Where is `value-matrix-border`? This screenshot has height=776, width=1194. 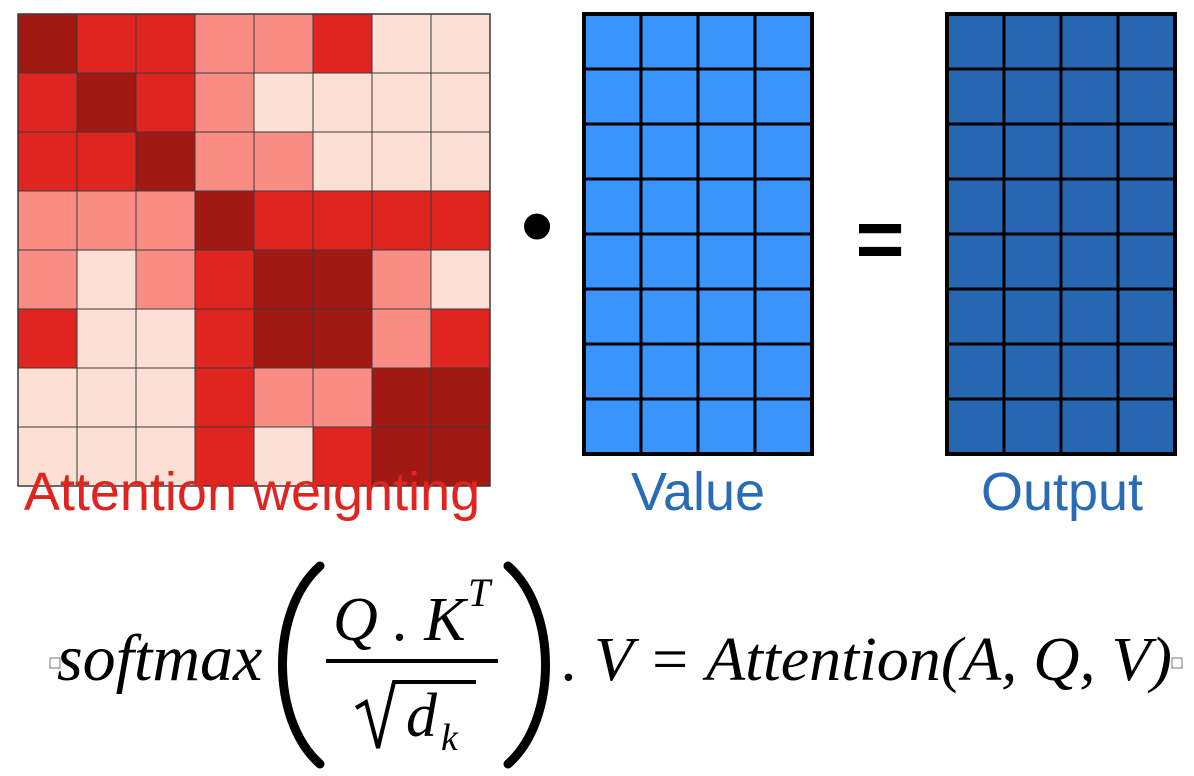 value-matrix-border is located at coordinates (698, 234).